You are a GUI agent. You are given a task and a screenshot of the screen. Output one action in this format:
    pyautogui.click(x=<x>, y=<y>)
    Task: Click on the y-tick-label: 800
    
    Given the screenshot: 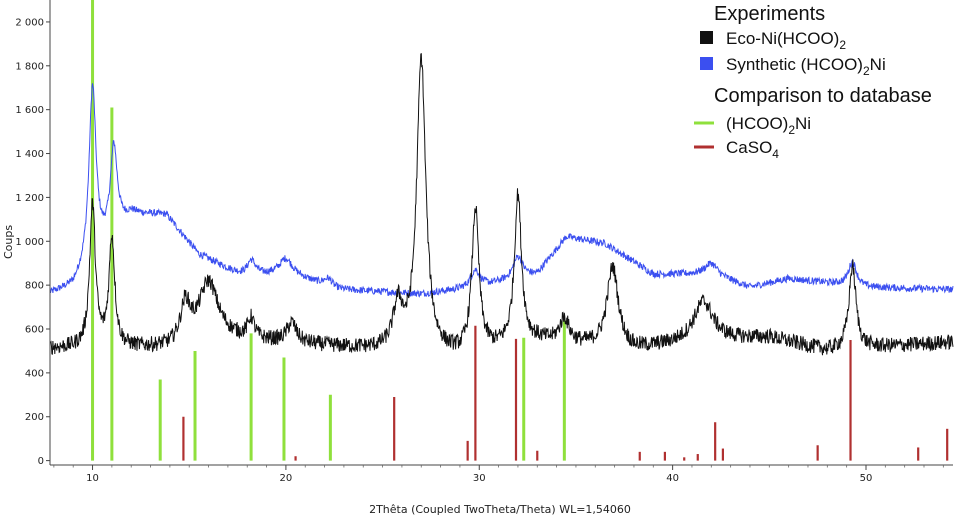 What is the action you would take?
    pyautogui.click(x=34, y=286)
    